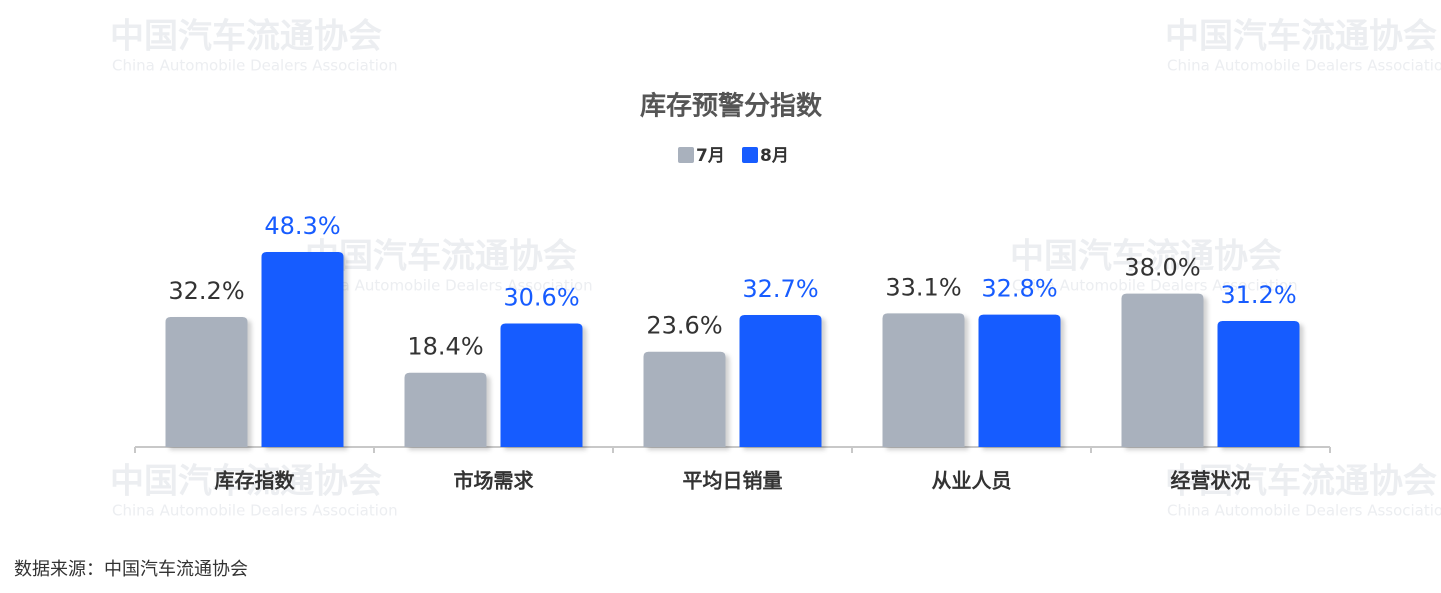 This screenshot has width=1441, height=593. I want to click on data-label: 23.6%, so click(684, 326).